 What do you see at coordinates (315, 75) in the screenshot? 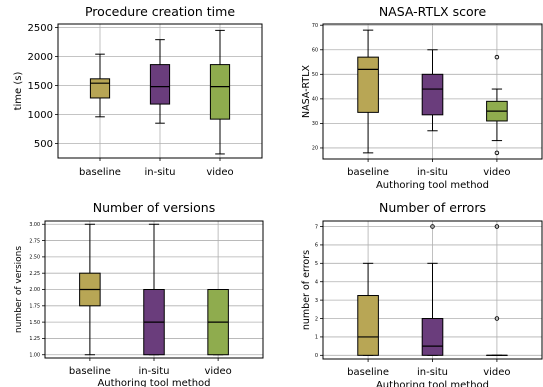
I see `y-tick-label: 50` at bounding box center [315, 75].